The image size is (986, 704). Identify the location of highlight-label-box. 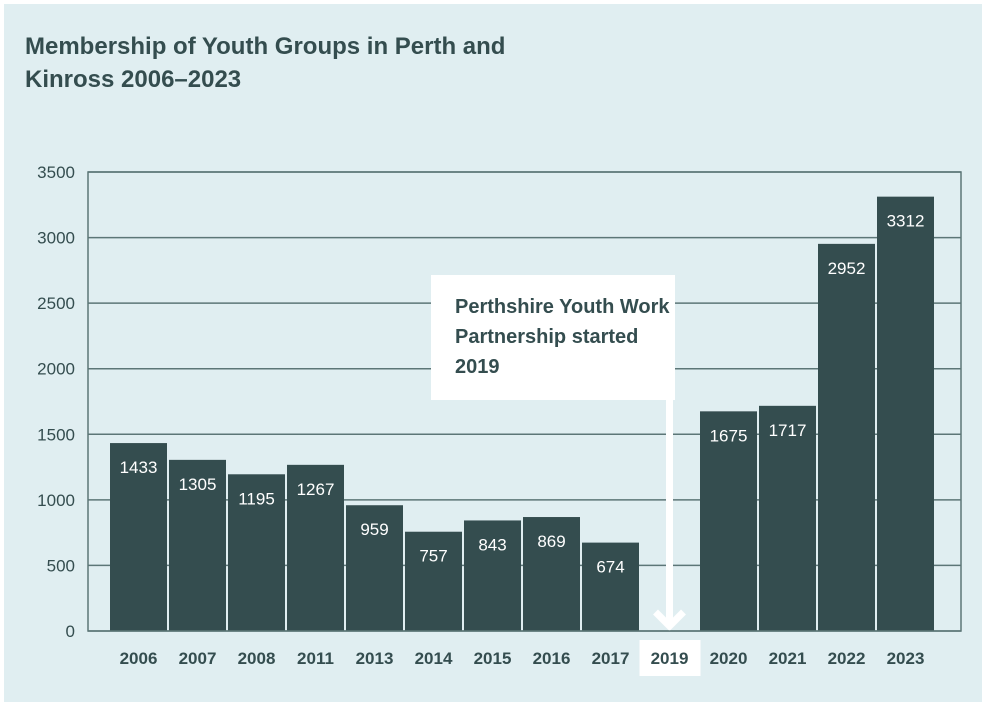
(670, 658).